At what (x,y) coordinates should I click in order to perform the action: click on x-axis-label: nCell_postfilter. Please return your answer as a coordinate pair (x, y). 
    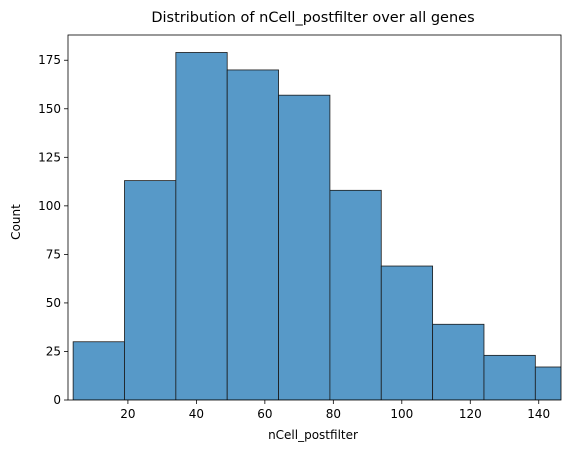
    Looking at the image, I should click on (313, 435).